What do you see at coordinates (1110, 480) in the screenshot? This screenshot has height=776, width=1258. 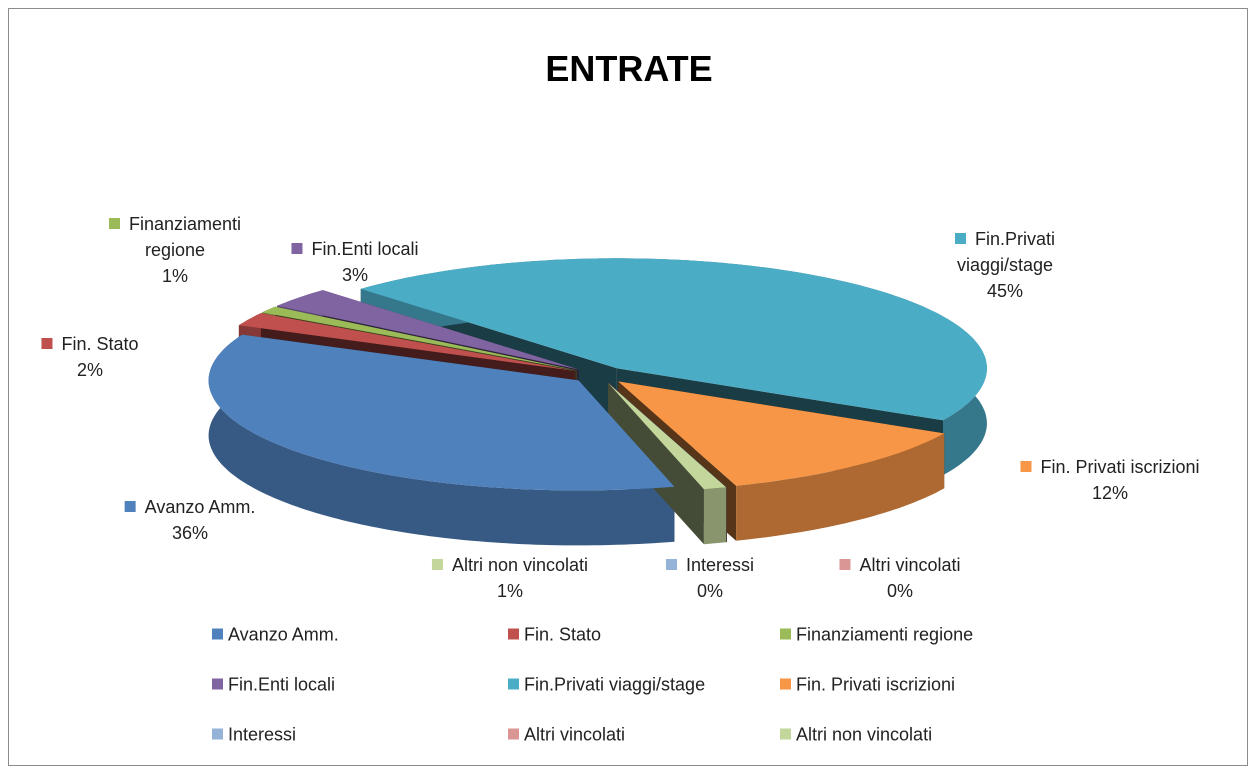 I see `data-label: Fin. Privati iscrizioni 12%` at bounding box center [1110, 480].